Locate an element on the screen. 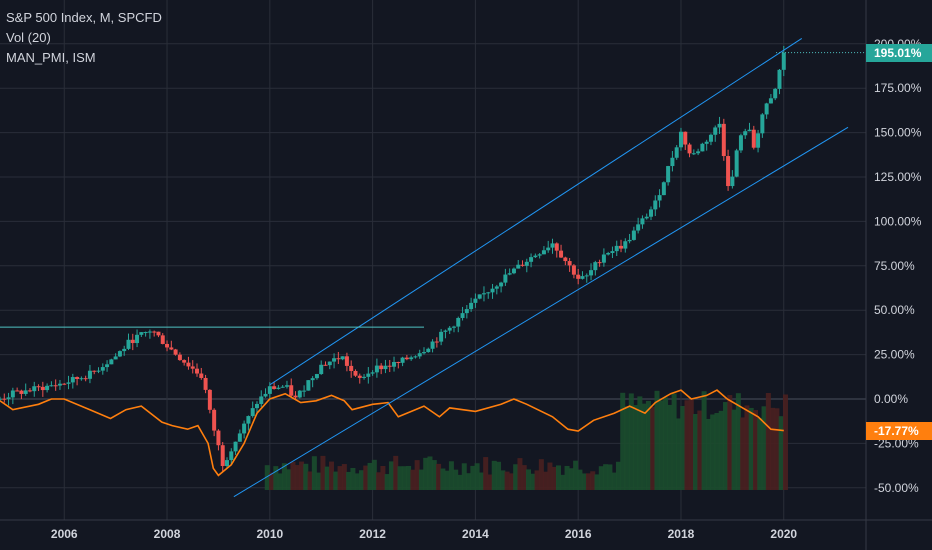 Image resolution: width=932 pixels, height=550 pixels. x-tick-label: 2018 is located at coordinates (681, 534).